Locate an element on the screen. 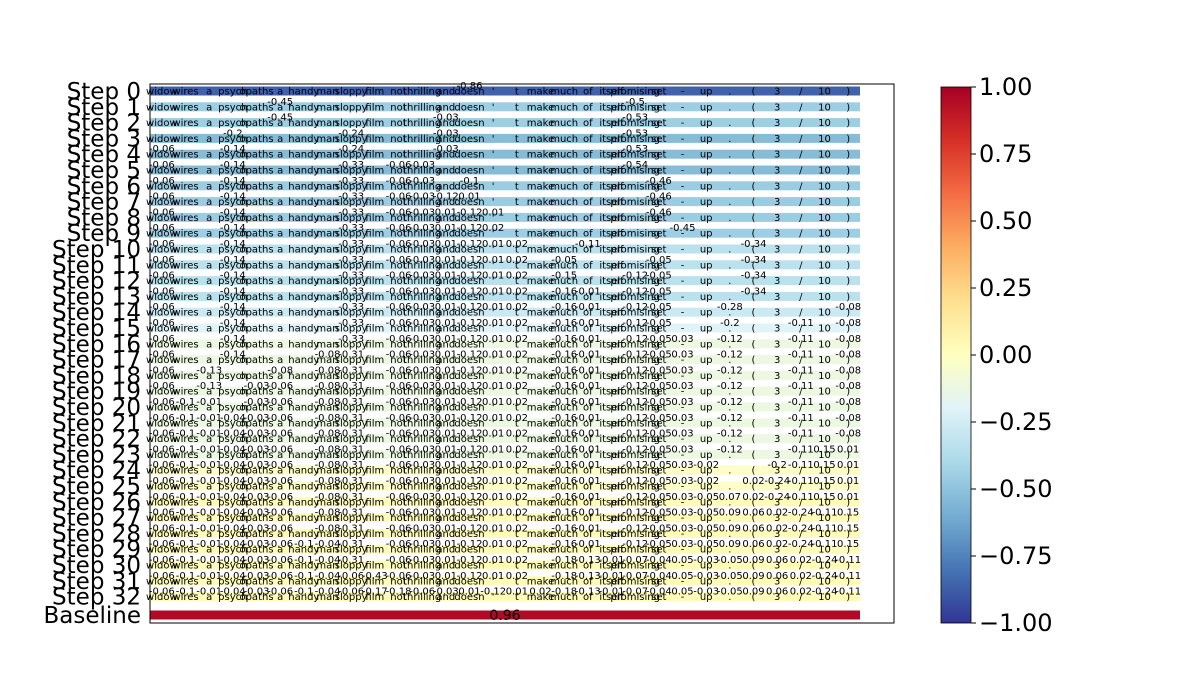 The image size is (1200, 700). attribution-value: -0.24 is located at coordinates (801, 513).